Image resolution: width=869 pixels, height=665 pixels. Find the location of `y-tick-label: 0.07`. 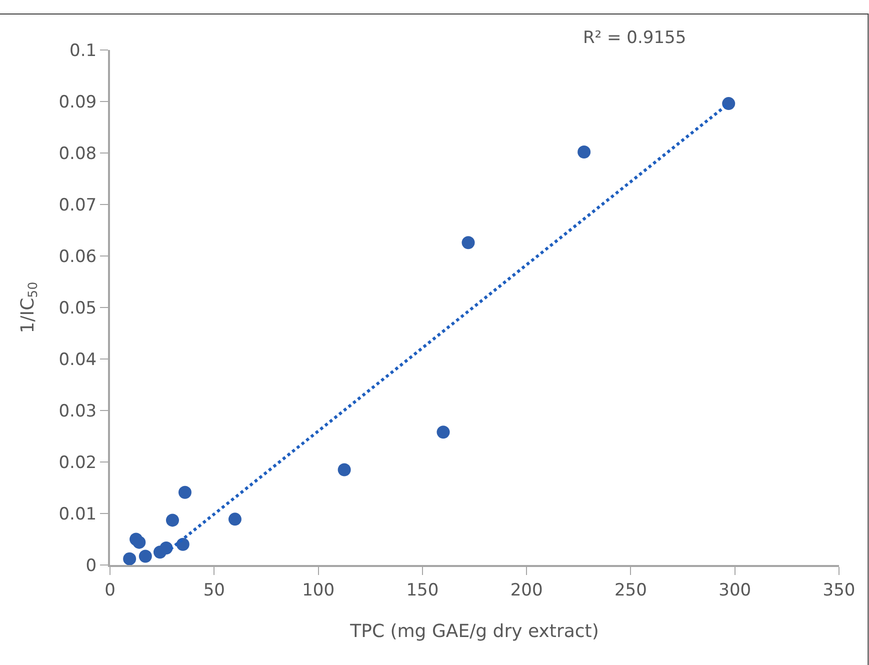

y-tick-label: 0.07 is located at coordinates (77, 205).